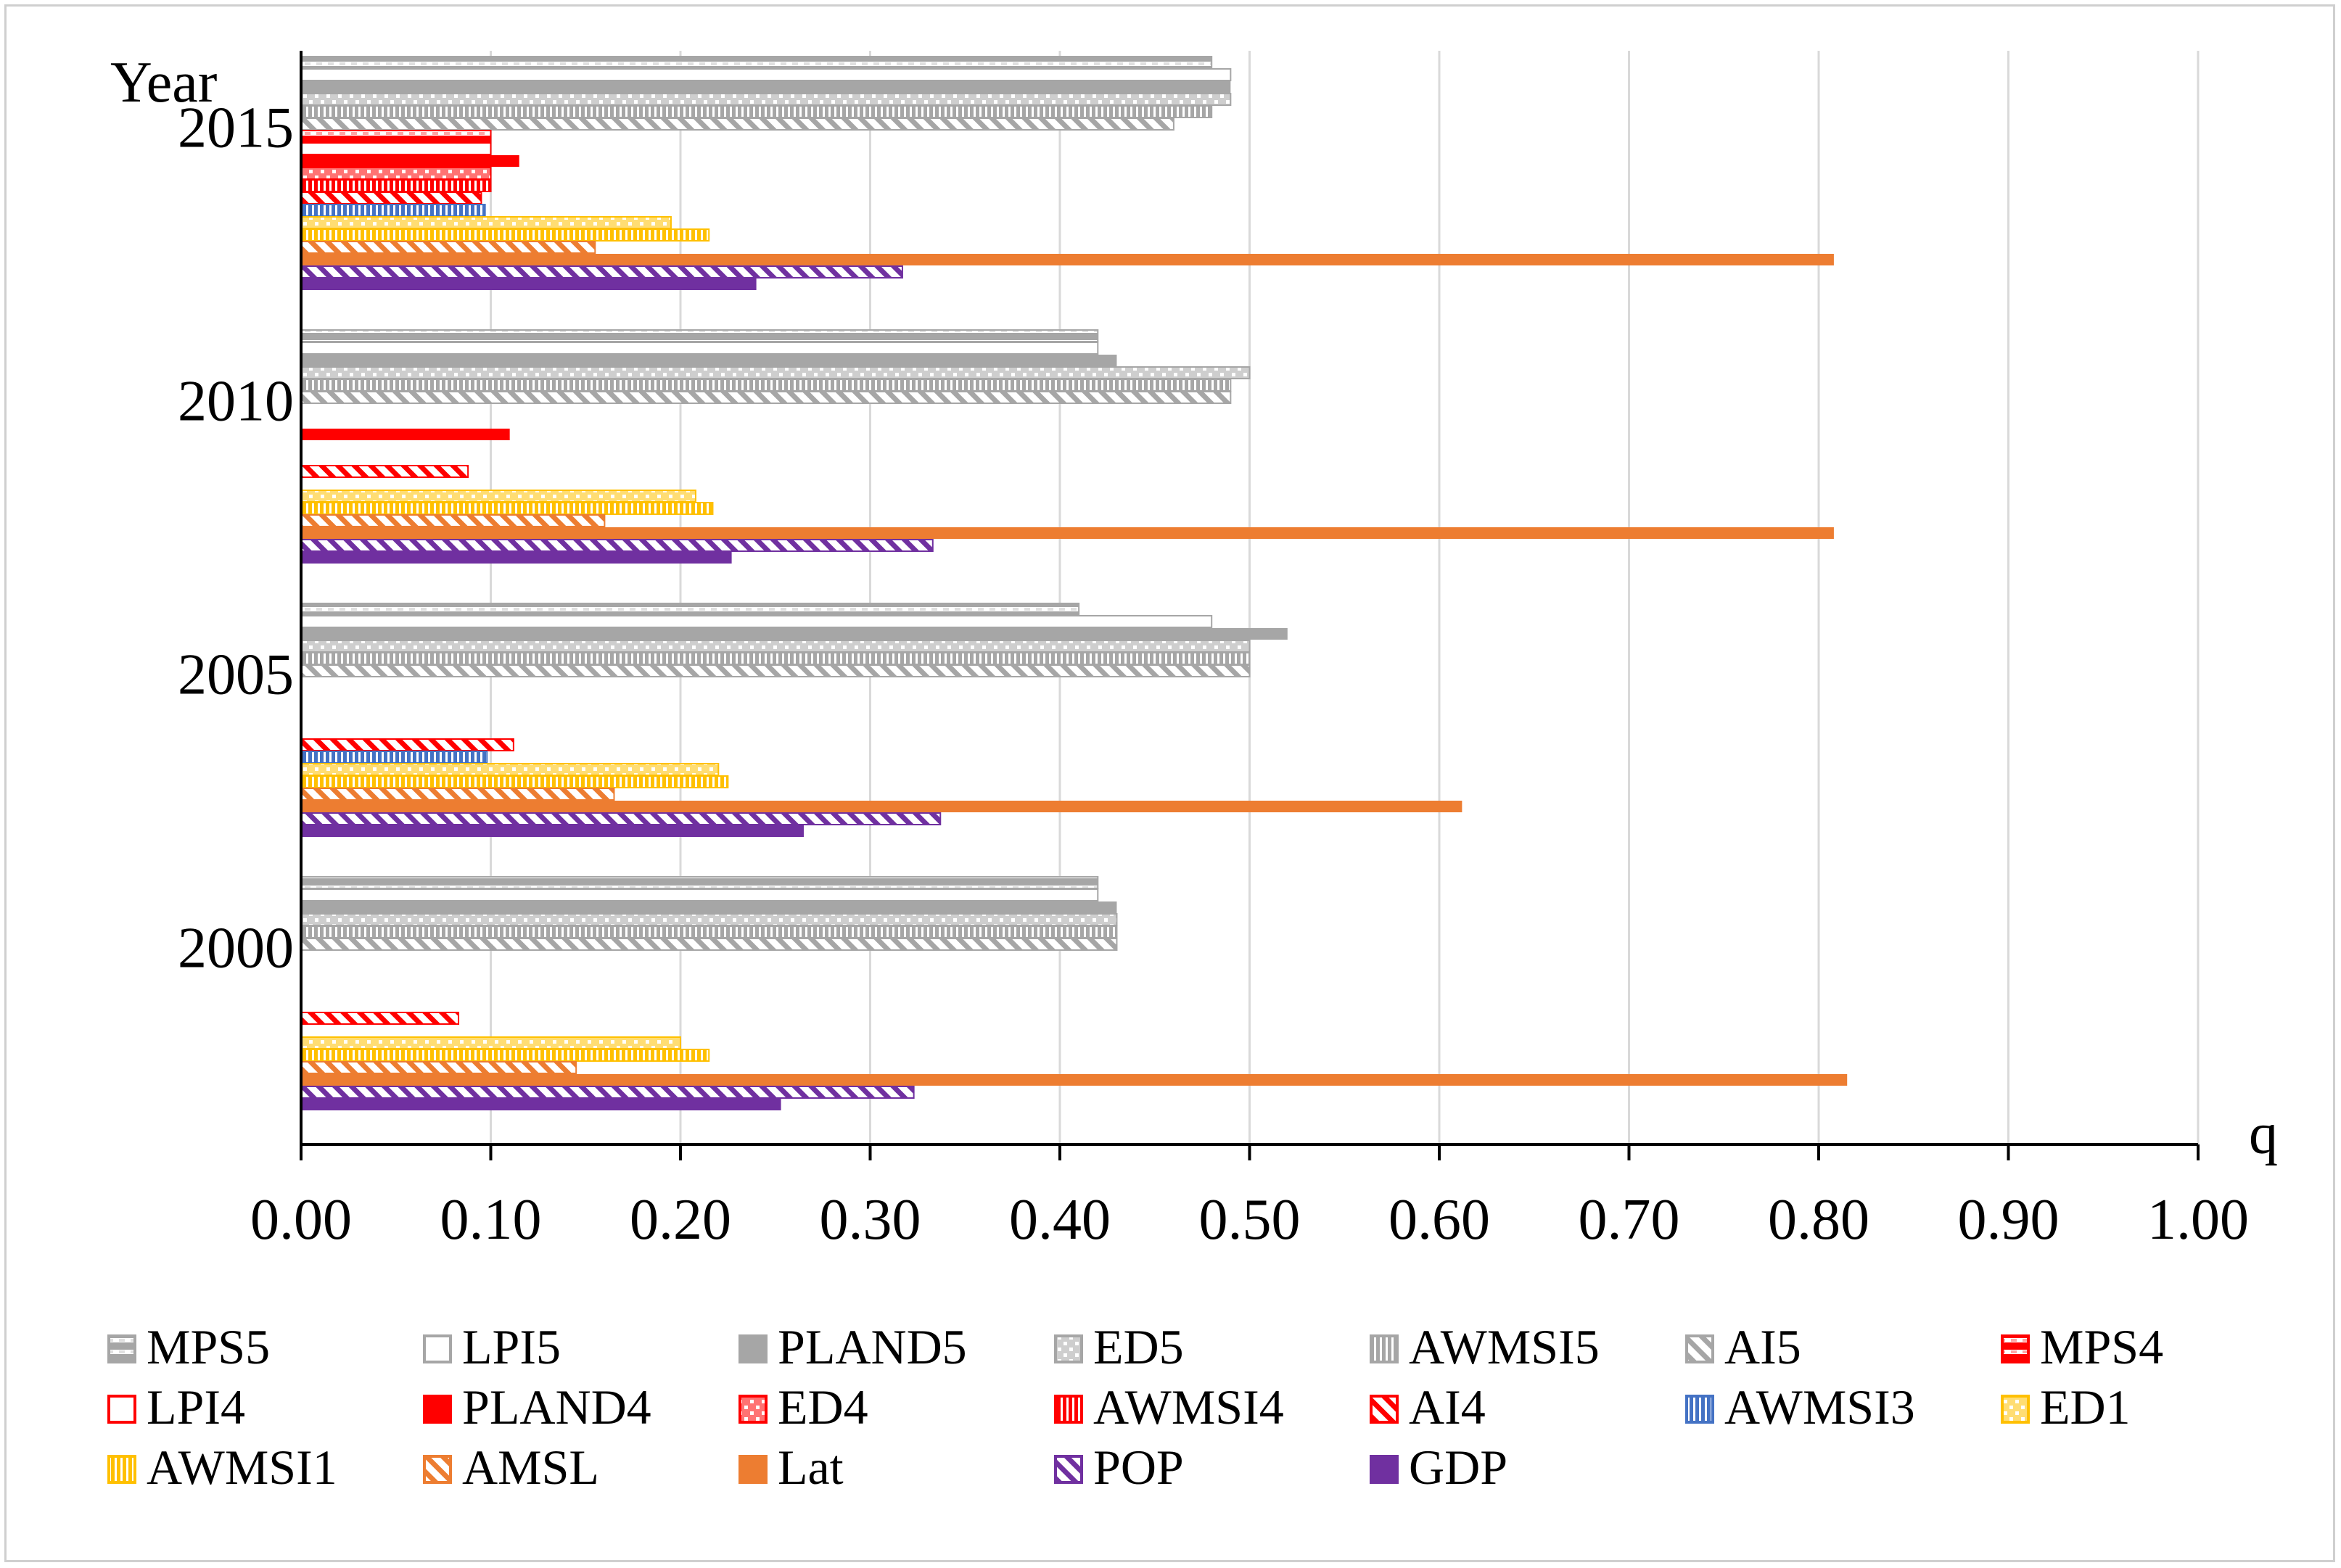  Describe the element at coordinates (753, 1409) in the screenshot. I see `legend-swatch-ED4` at that location.